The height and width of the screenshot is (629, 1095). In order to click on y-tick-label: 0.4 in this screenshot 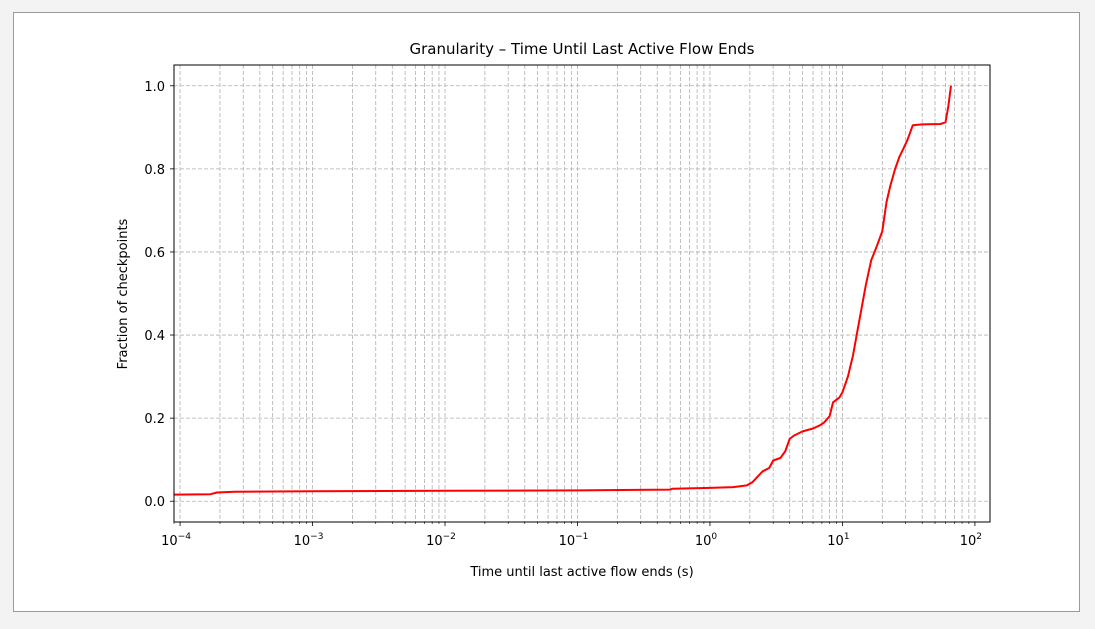, I will do `click(154, 336)`.